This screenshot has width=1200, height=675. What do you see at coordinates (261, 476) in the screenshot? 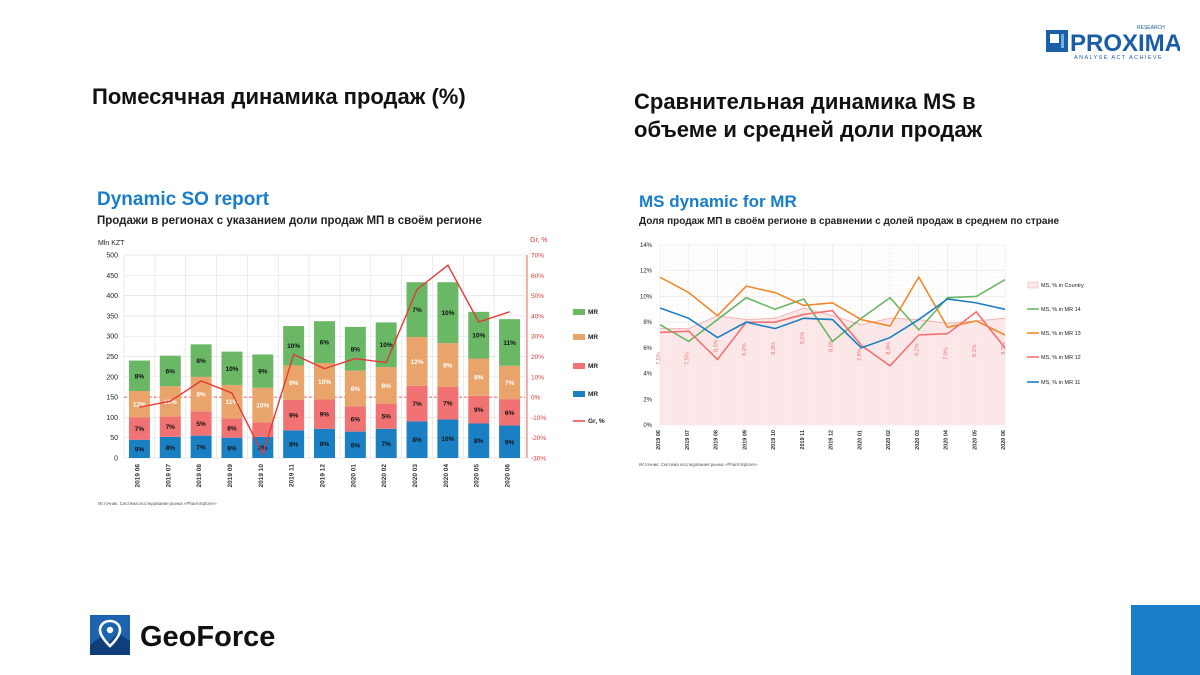
I see `chart1-x-tick: 2019 10` at bounding box center [261, 476].